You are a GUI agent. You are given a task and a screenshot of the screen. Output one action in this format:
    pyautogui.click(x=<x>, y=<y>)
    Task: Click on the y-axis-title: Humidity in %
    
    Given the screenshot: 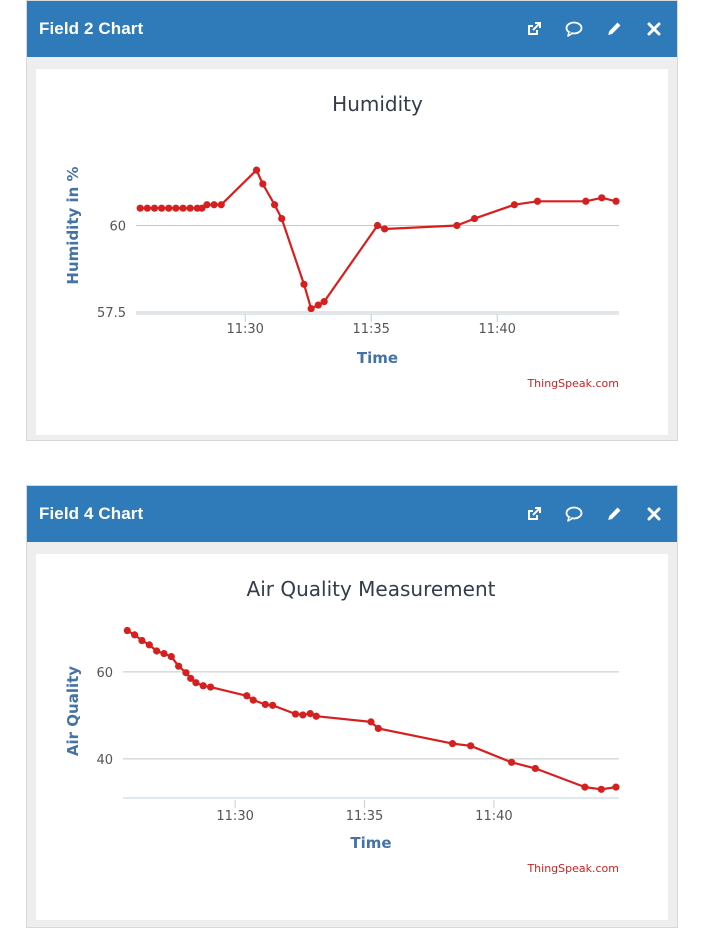 What is the action you would take?
    pyautogui.click(x=73, y=225)
    